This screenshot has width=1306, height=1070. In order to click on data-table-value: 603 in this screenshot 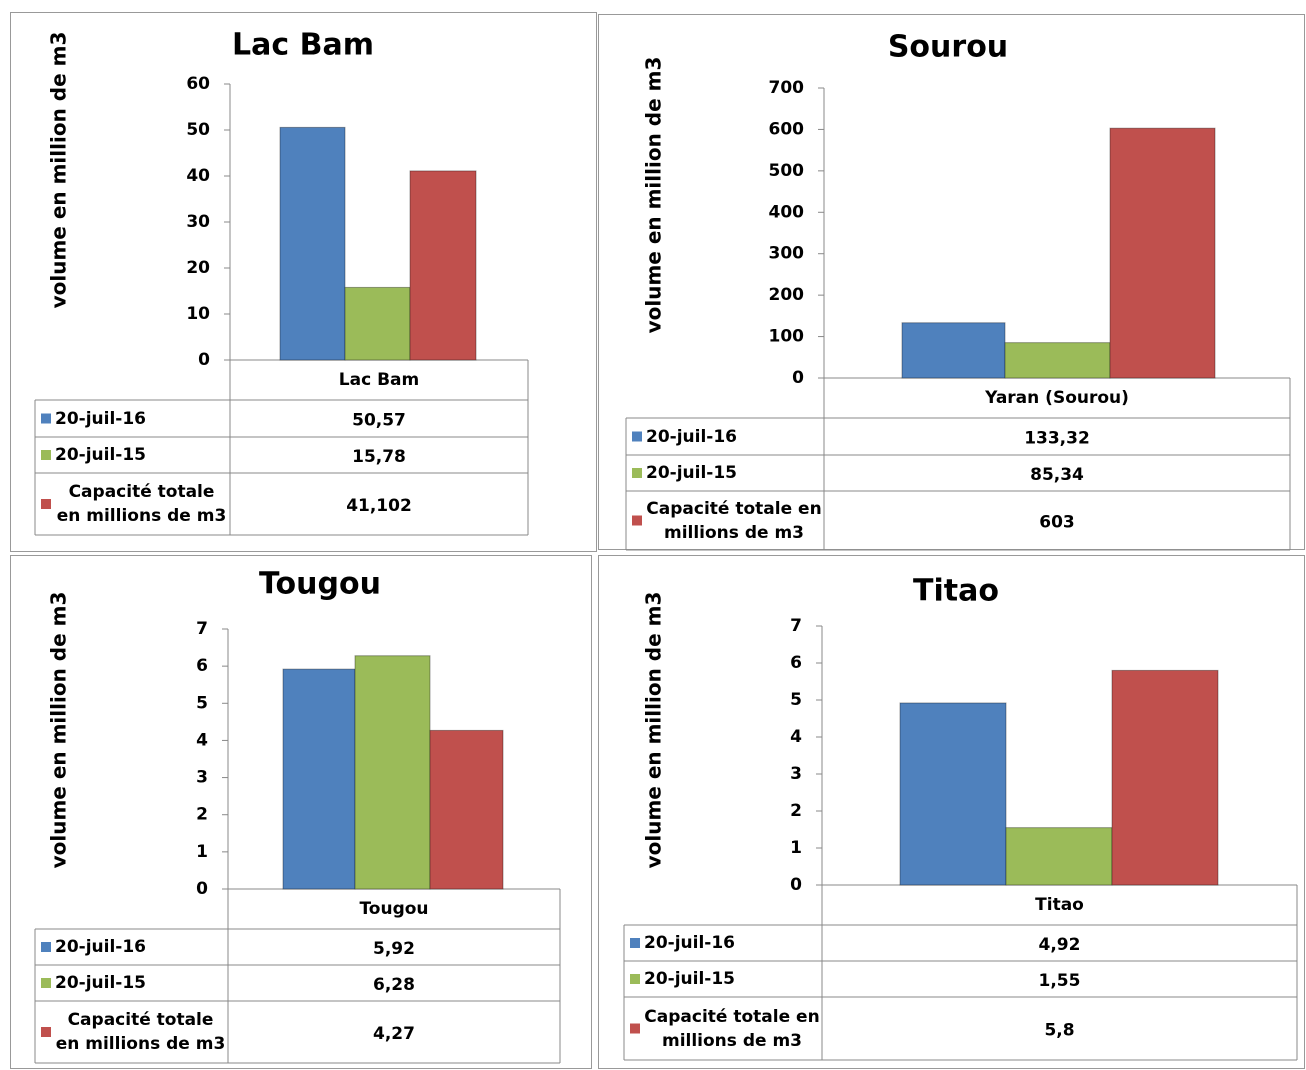, I will do `click(1057, 523)`.